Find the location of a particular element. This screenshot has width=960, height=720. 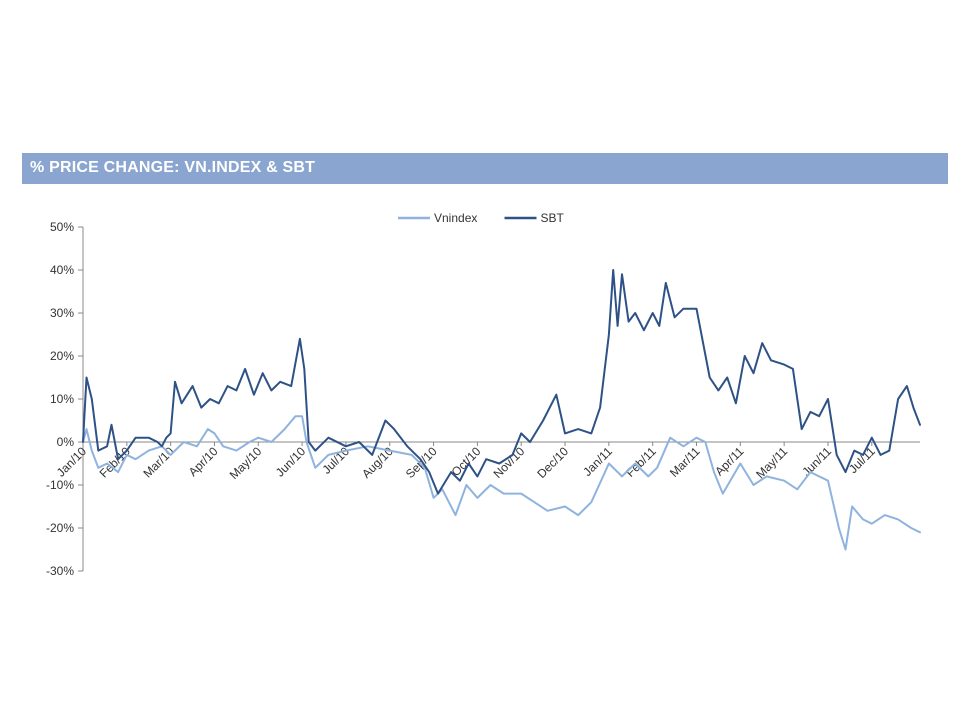

legend-label-sbt: SBT is located at coordinates (553, 218).